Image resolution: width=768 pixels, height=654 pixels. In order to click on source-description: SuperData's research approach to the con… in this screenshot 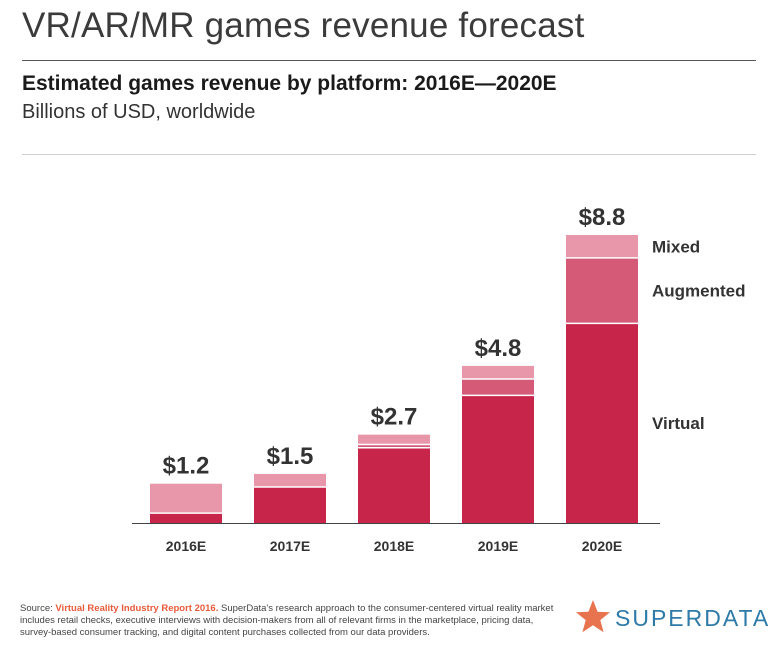, I will do `click(287, 620)`.